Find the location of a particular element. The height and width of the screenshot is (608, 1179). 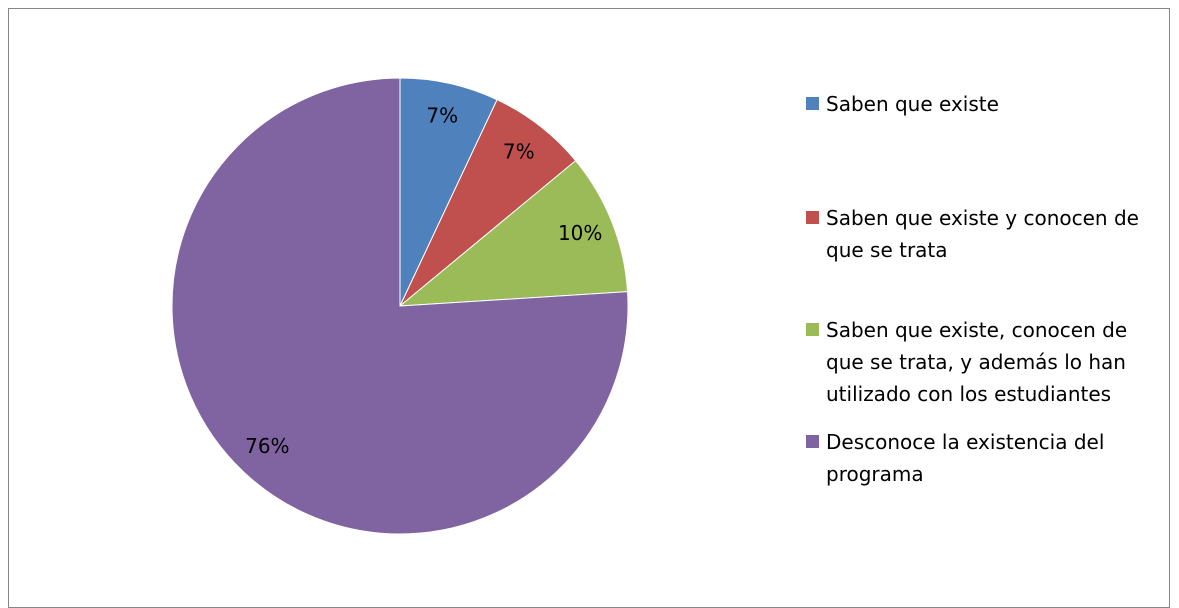

data-label: 76% is located at coordinates (267, 446).